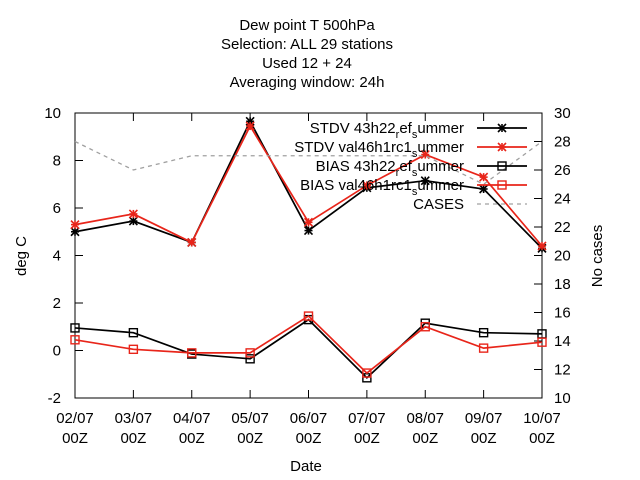  Describe the element at coordinates (398, 135) in the screenshot. I see `legend-label-part: r` at that location.